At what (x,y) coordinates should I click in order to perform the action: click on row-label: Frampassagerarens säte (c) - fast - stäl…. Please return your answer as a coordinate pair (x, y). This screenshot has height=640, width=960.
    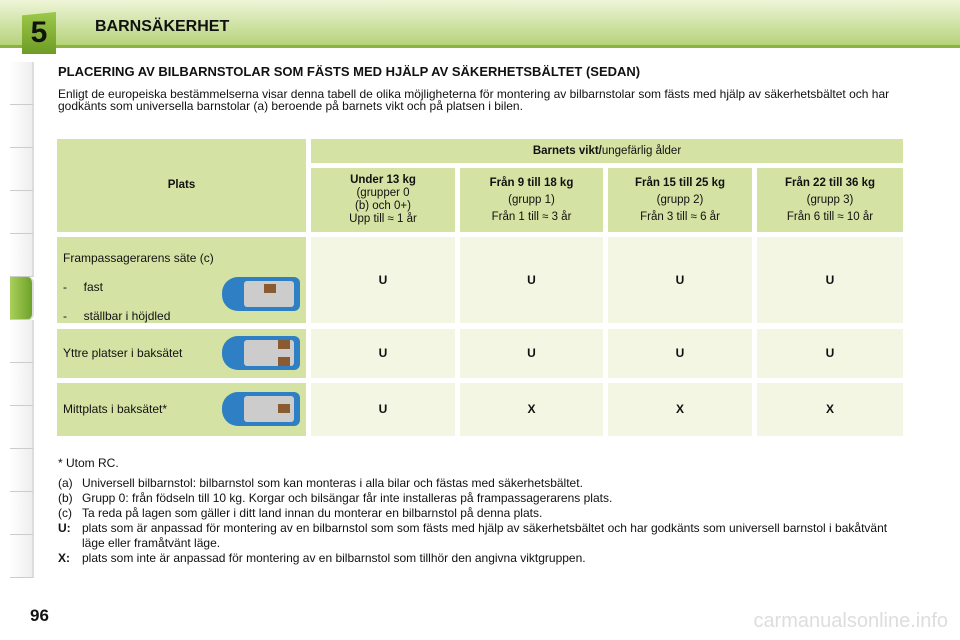
    Looking at the image, I should click on (181, 280).